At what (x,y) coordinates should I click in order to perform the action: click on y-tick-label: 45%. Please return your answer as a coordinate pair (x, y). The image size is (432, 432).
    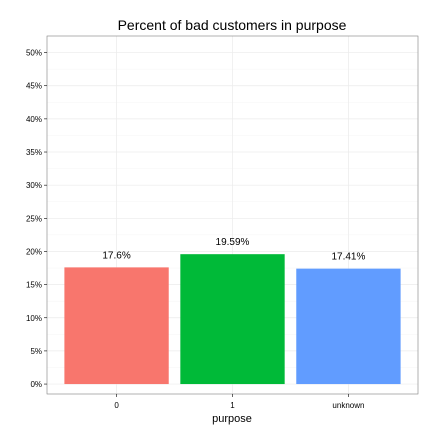
    Looking at the image, I should click on (34, 86).